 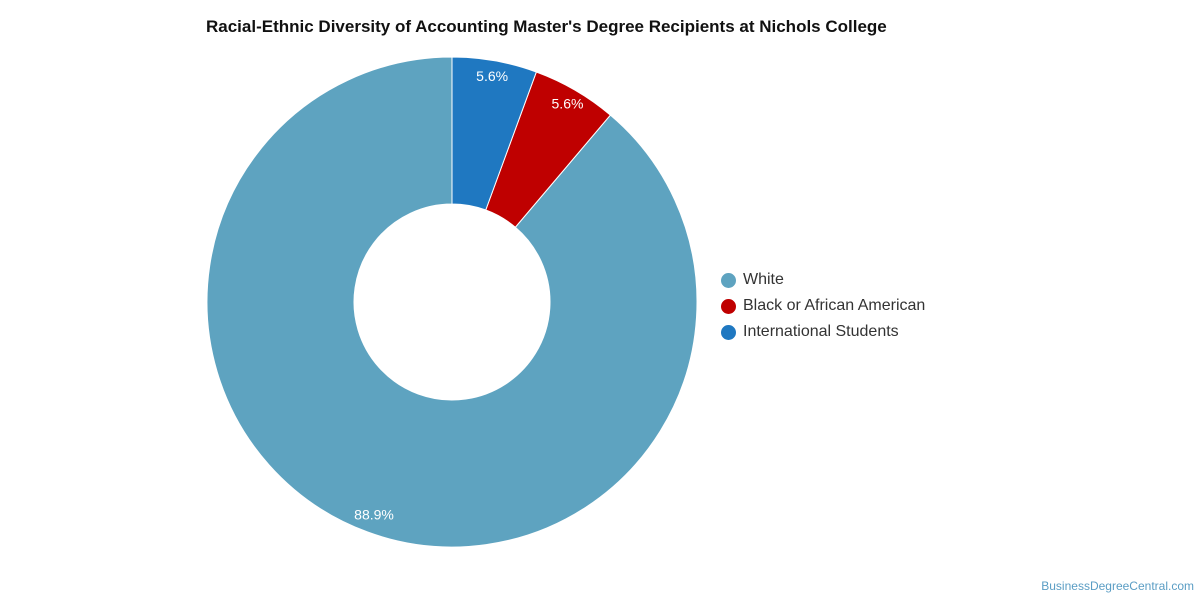 What do you see at coordinates (468, 295) in the screenshot?
I see `donut-slice-labels: 88.9% 5.6% 5.6%` at bounding box center [468, 295].